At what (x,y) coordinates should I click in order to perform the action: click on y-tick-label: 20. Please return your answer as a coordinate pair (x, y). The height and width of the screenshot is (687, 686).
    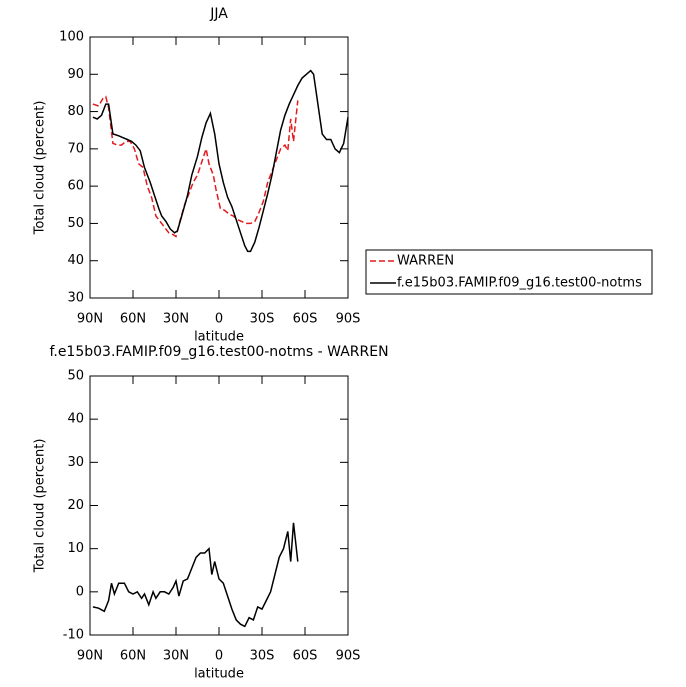
    Looking at the image, I should click on (75, 505).